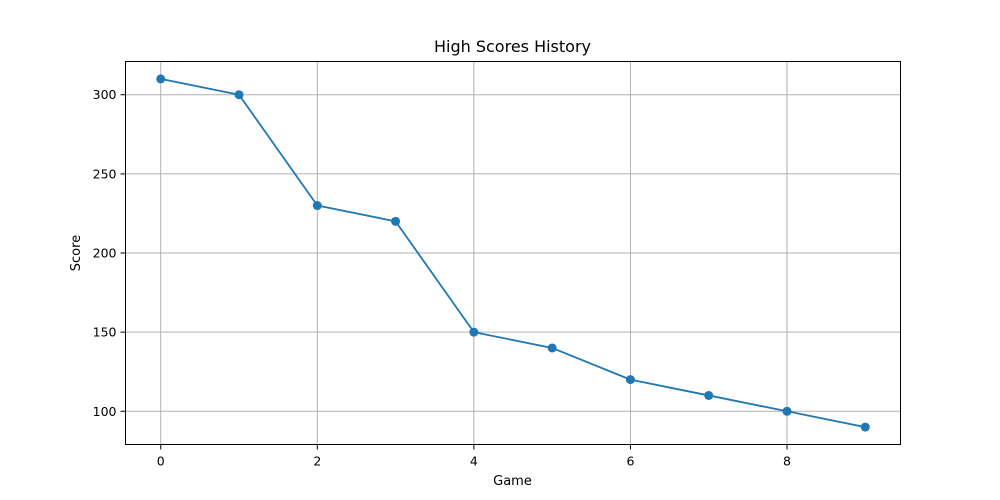  I want to click on x-tick-label: 0, so click(161, 461).